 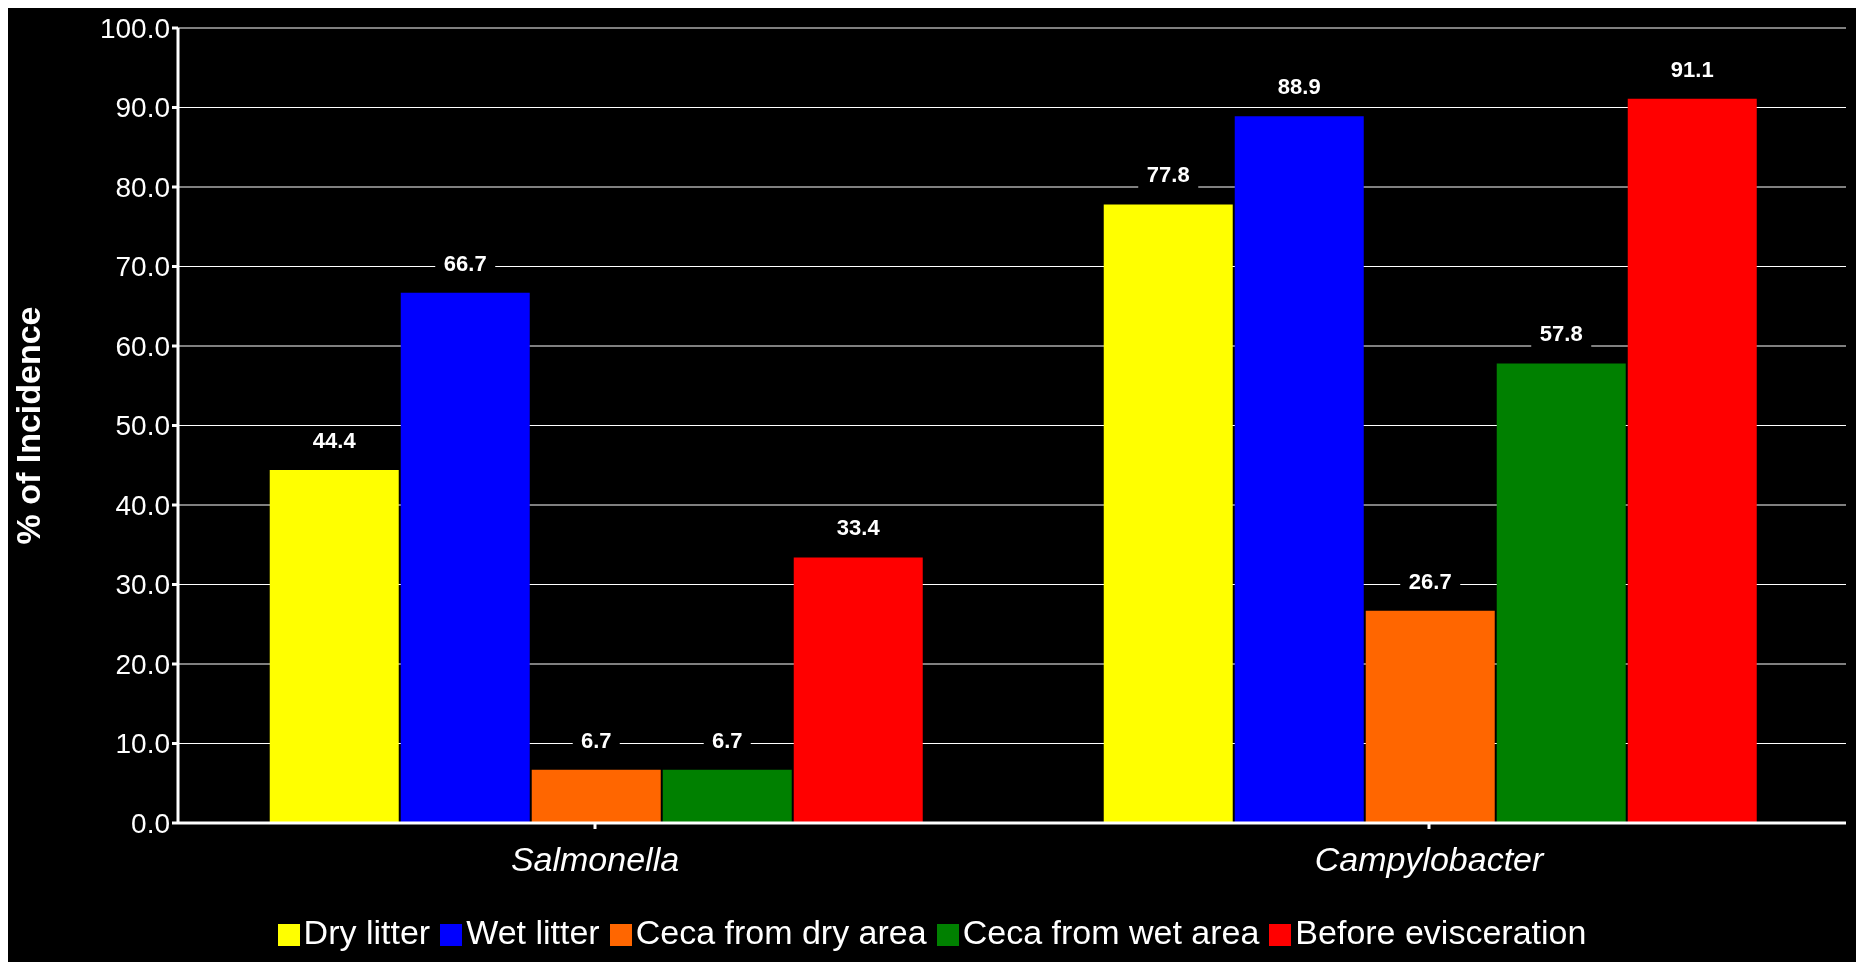 I want to click on y-tick-label: 40.0, so click(x=142, y=505).